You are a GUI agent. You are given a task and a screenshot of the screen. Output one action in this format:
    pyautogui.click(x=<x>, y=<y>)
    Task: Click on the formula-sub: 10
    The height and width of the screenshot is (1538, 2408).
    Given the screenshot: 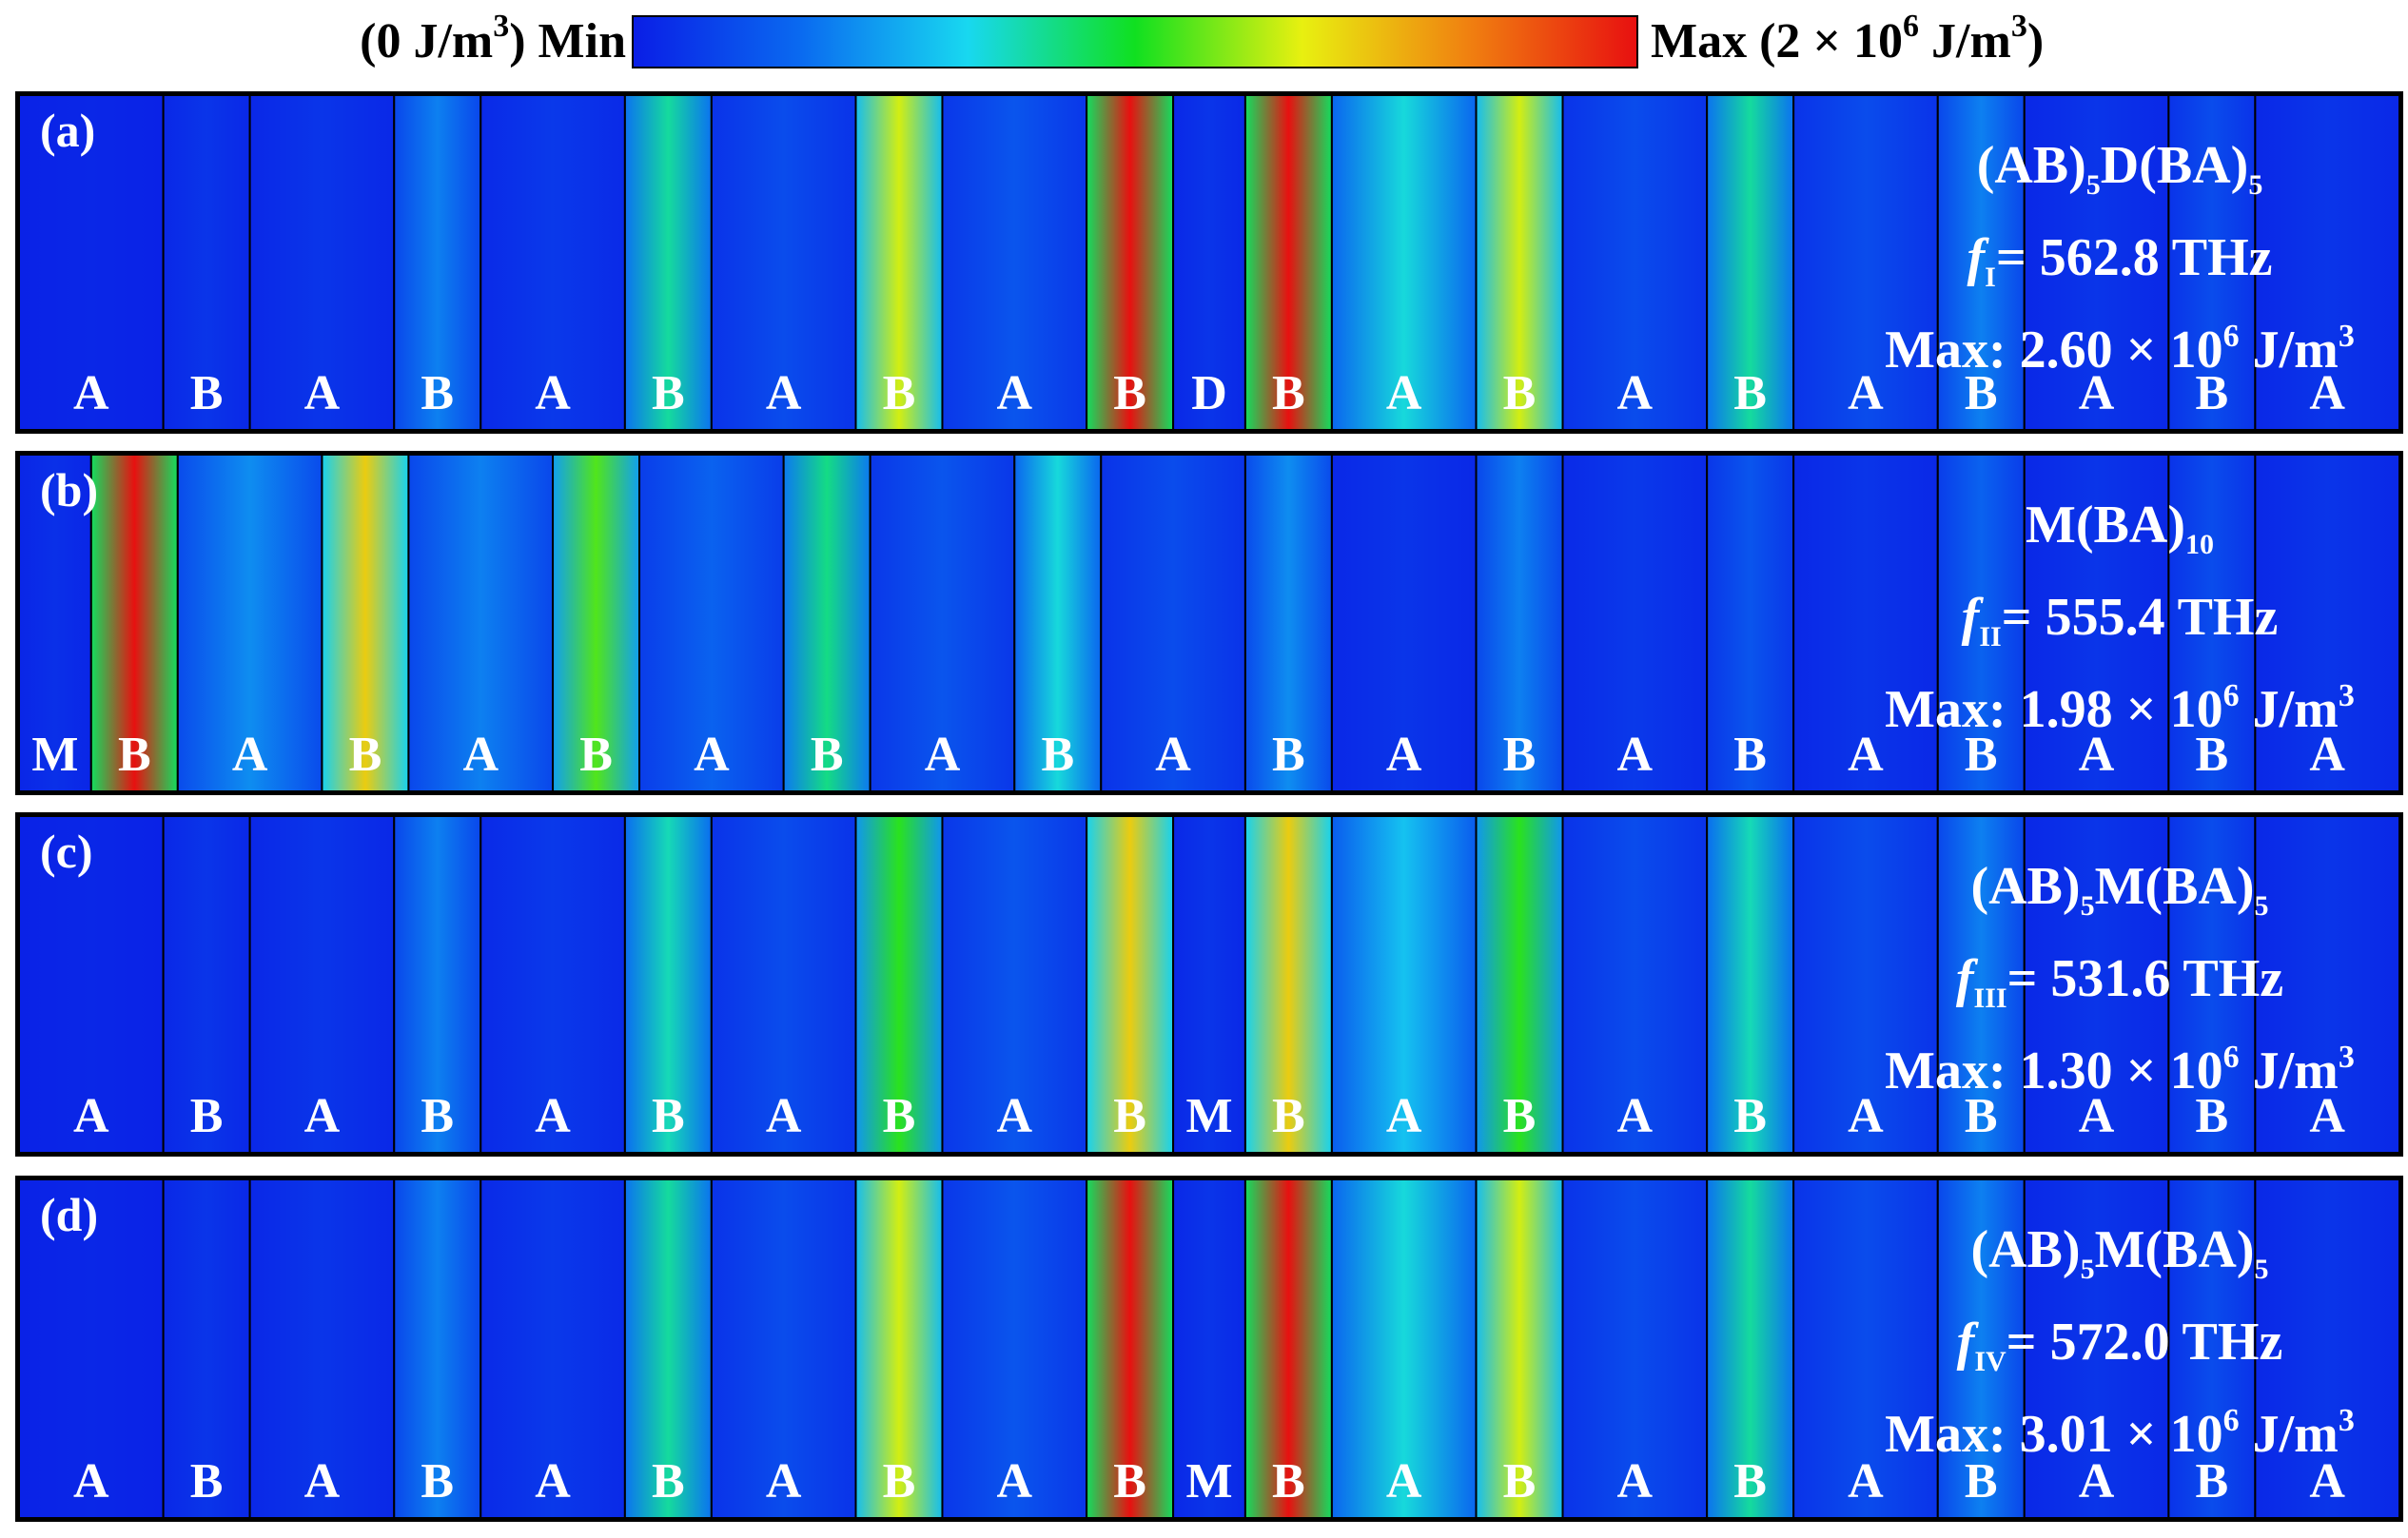 What is the action you would take?
    pyautogui.click(x=2199, y=545)
    